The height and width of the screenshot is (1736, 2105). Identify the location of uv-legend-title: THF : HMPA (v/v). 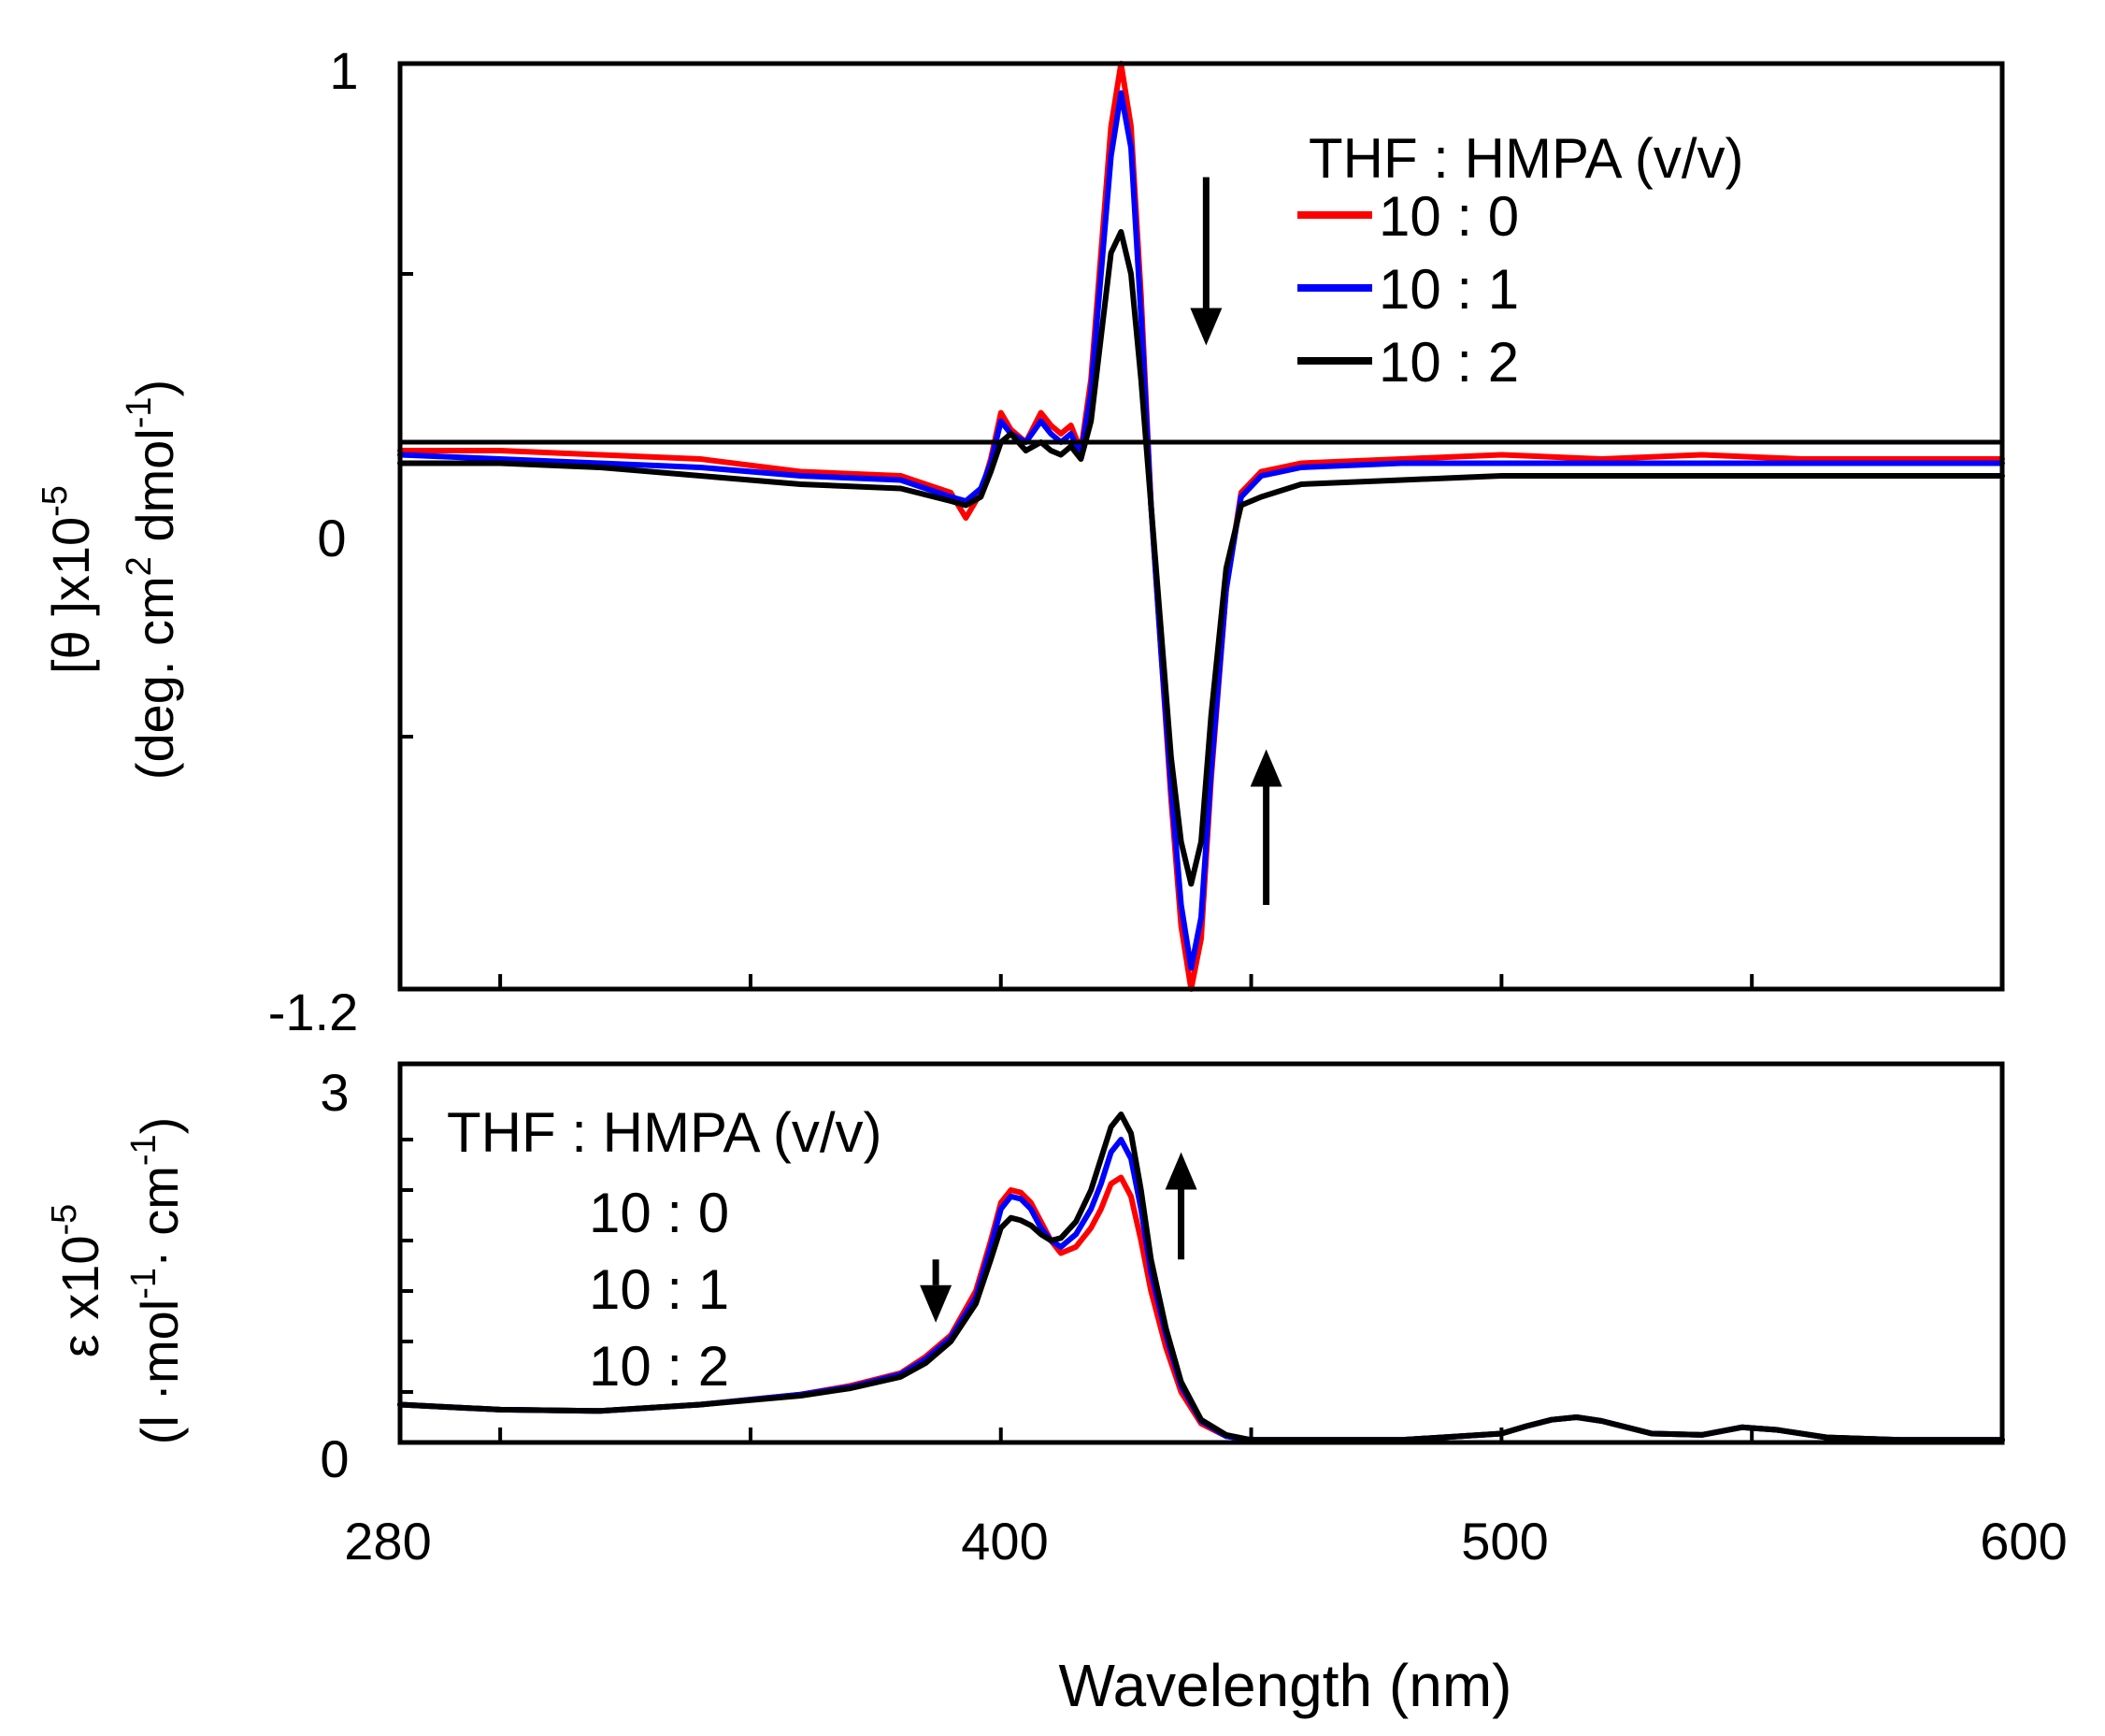
(664, 1132).